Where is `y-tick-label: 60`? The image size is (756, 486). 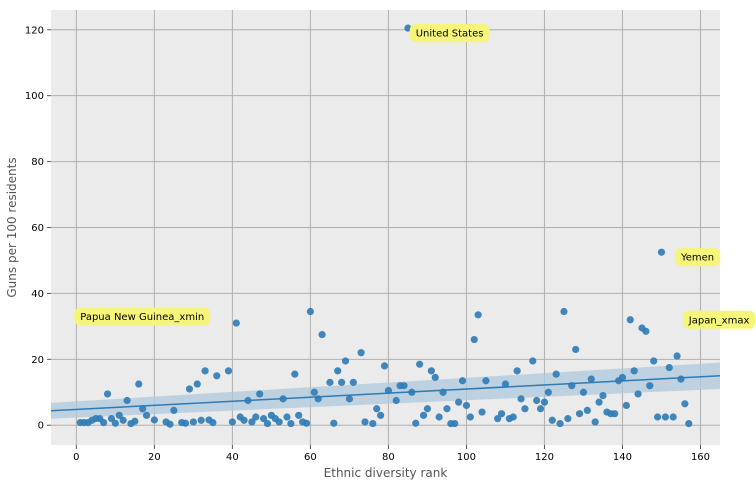 y-tick-label: 60 is located at coordinates (37, 228).